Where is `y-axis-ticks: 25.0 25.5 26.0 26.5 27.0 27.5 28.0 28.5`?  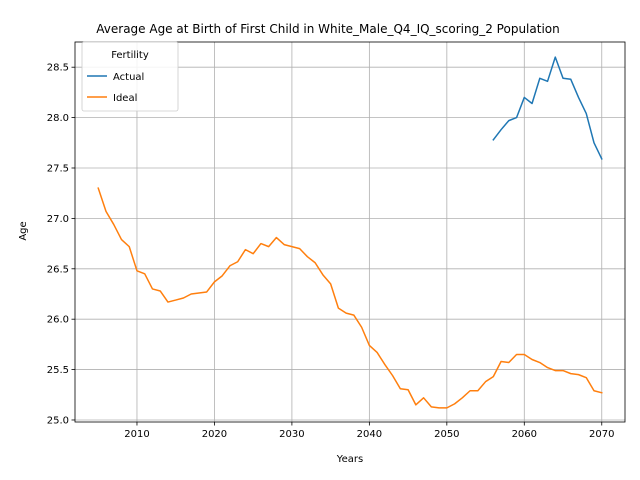 y-axis-ticks: 25.0 25.5 26.0 26.5 27.0 27.5 28.0 28.5 is located at coordinates (61, 244).